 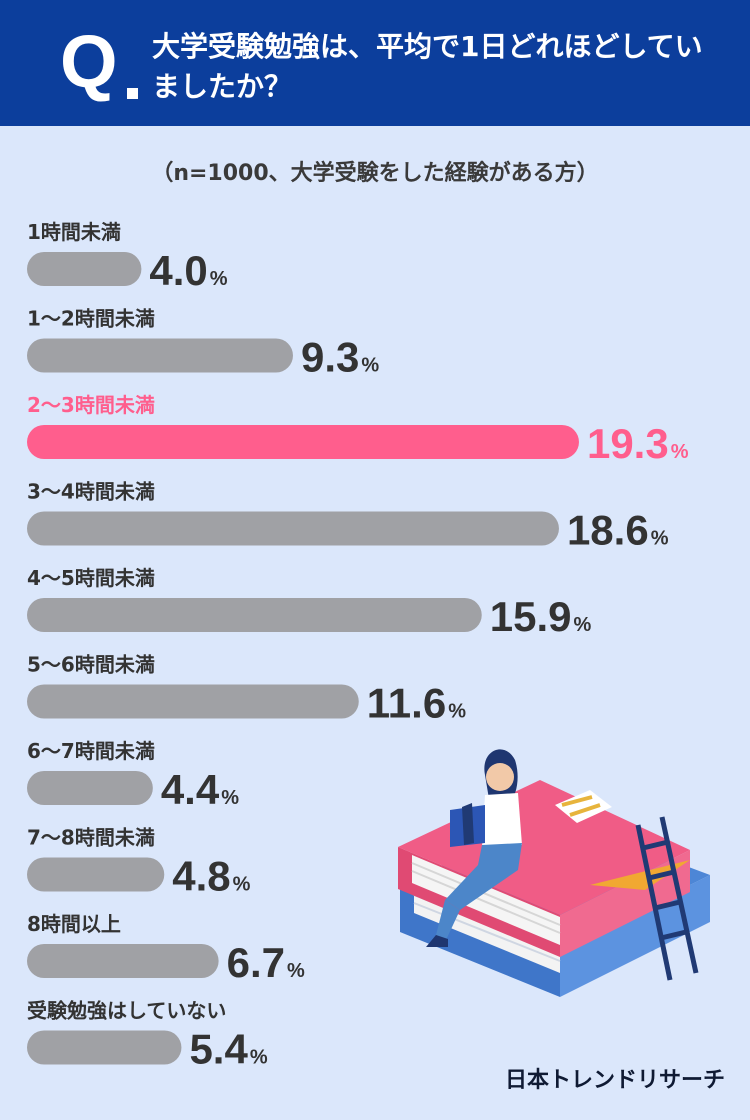 I want to click on bar-value-number: 11.6, so click(x=406, y=703).